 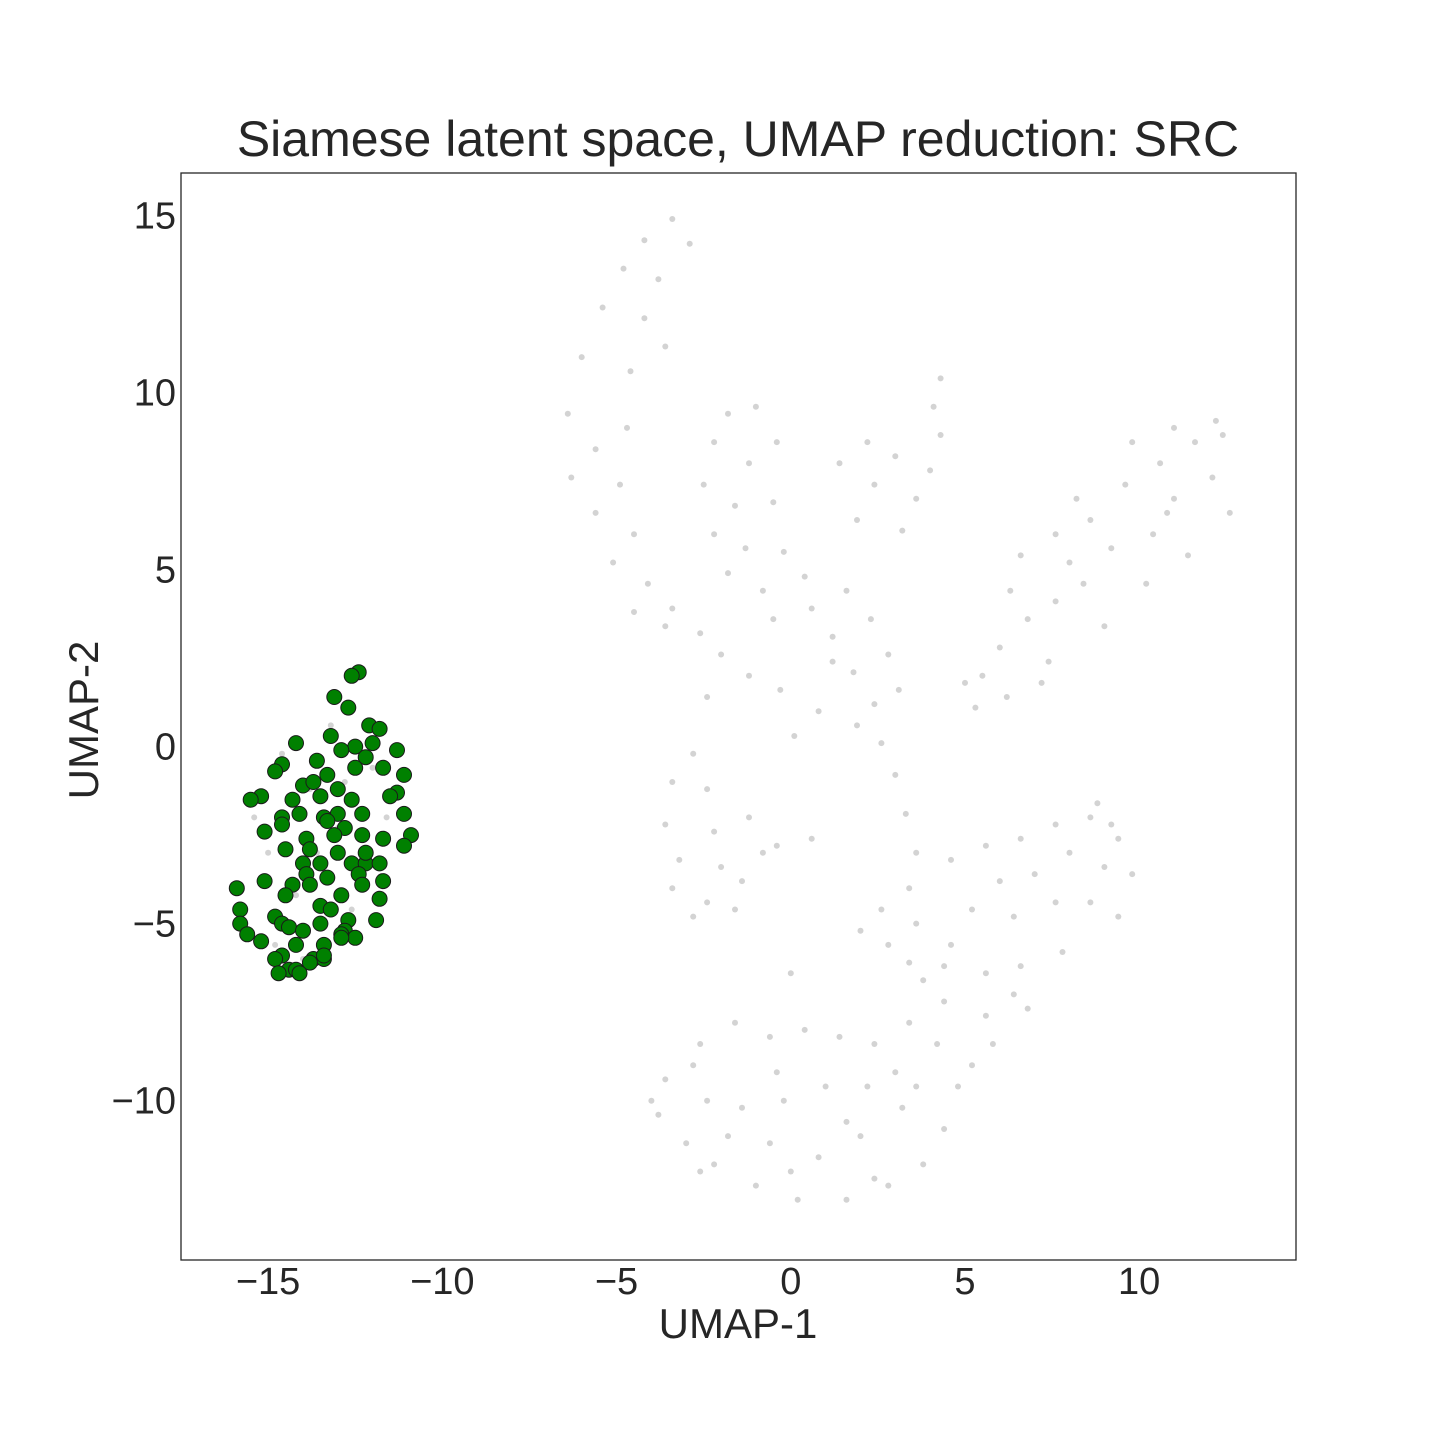 What do you see at coordinates (83, 720) in the screenshot?
I see `y-axis-label: UMAP-2` at bounding box center [83, 720].